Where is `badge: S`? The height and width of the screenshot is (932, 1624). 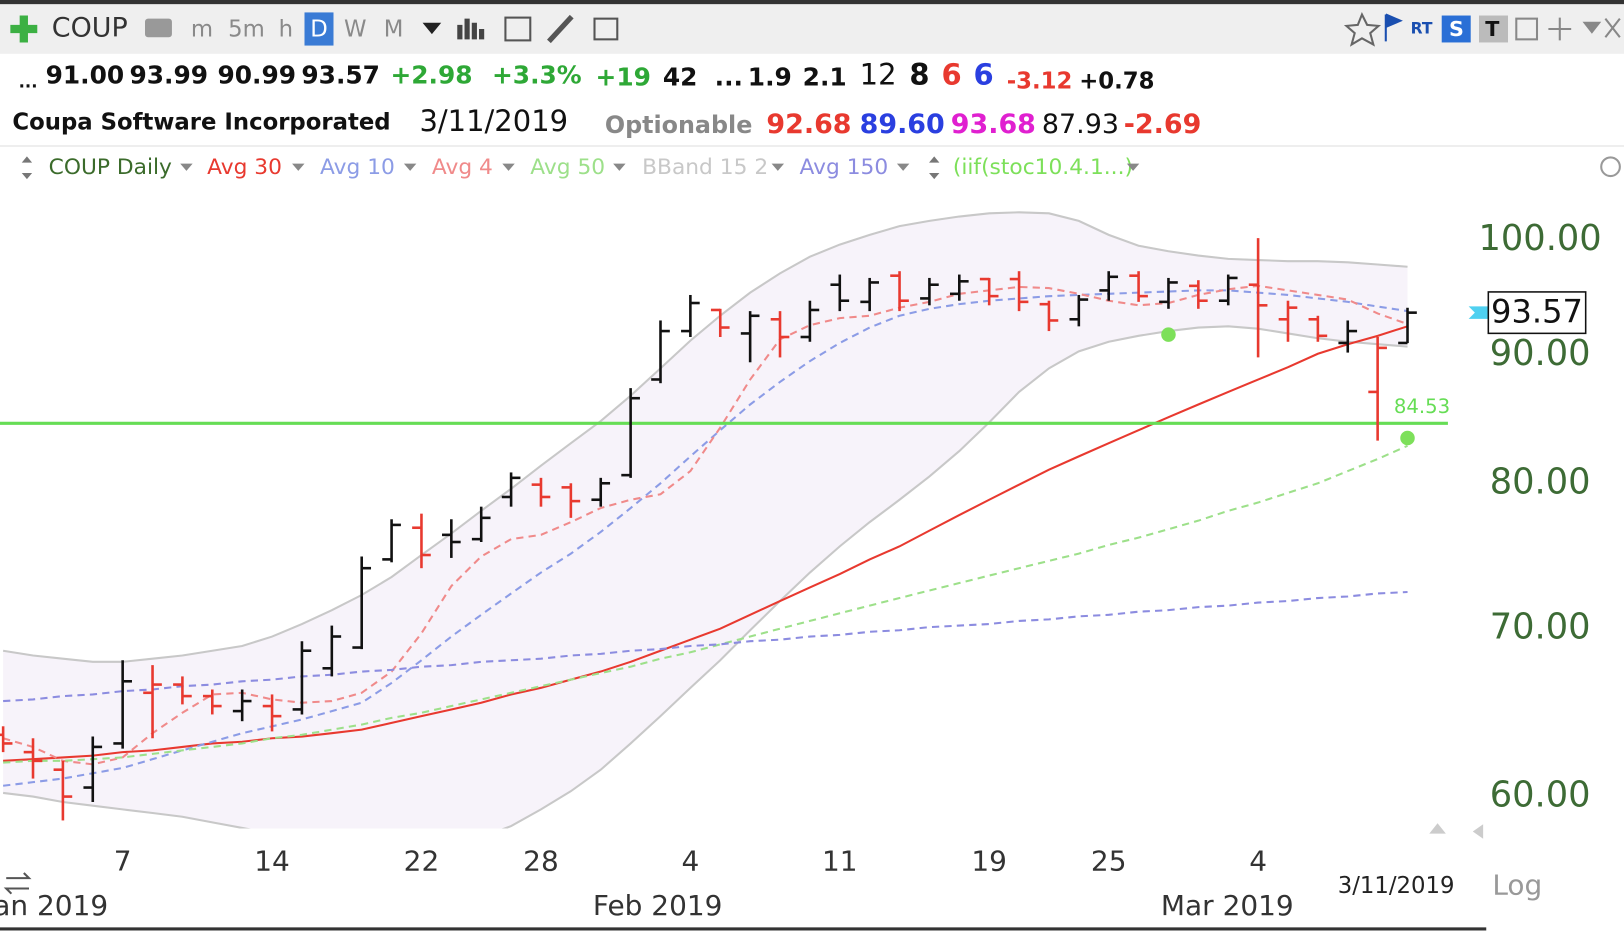 badge: S is located at coordinates (1456, 29).